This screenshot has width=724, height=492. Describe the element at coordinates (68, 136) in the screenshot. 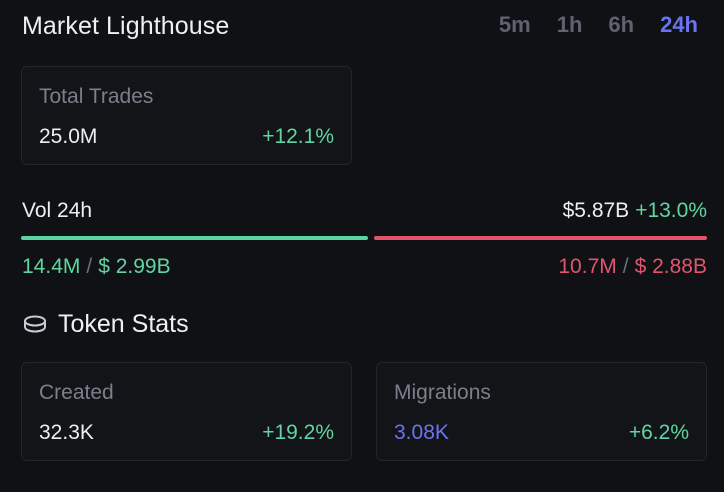

I see `total-trades-value: 25.0M` at that location.